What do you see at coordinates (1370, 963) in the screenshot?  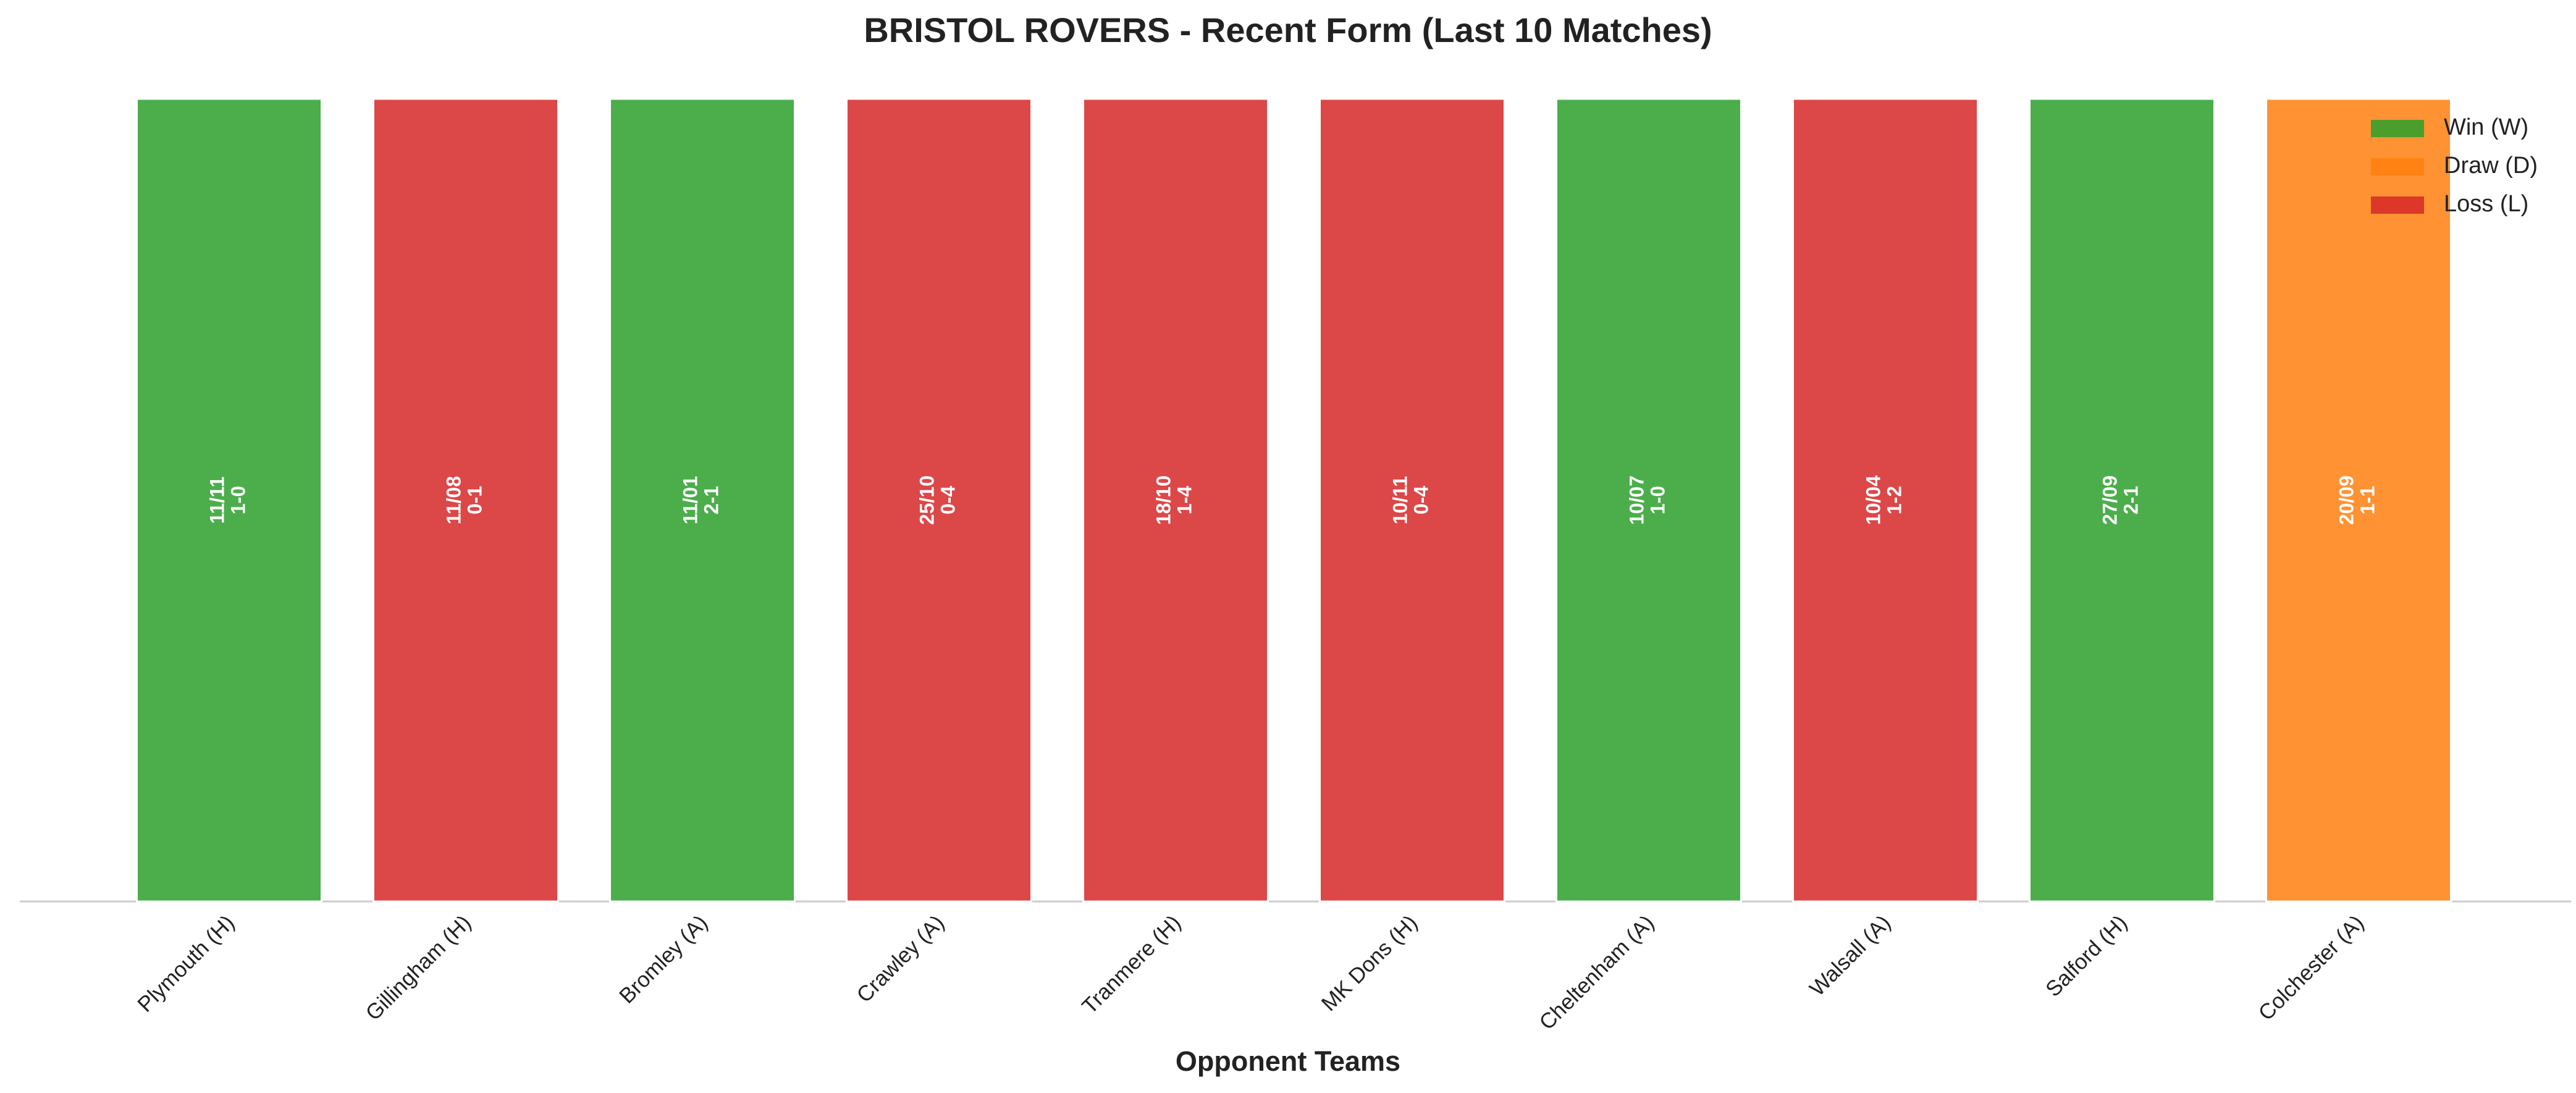 I see `x-tick-label: MK Dons (H)` at bounding box center [1370, 963].